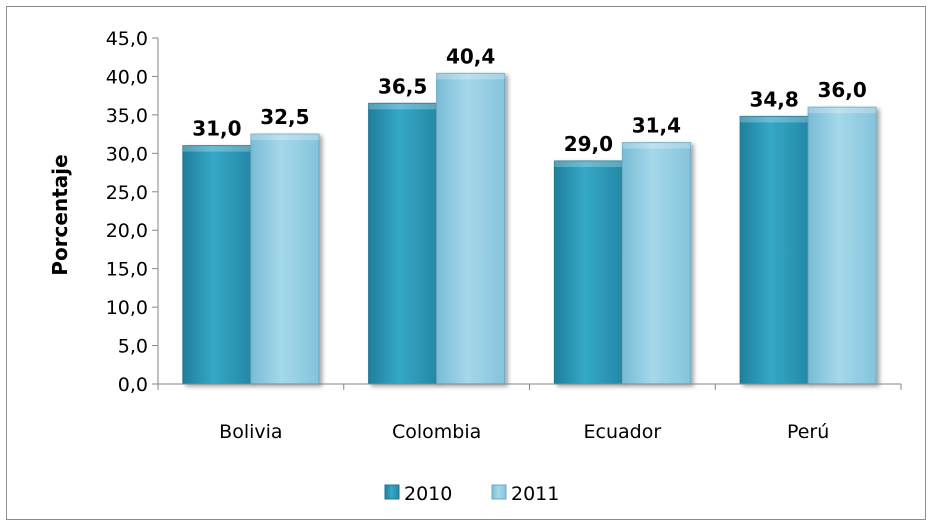  What do you see at coordinates (127, 231) in the screenshot?
I see `y-tick-label: 20,0` at bounding box center [127, 231].